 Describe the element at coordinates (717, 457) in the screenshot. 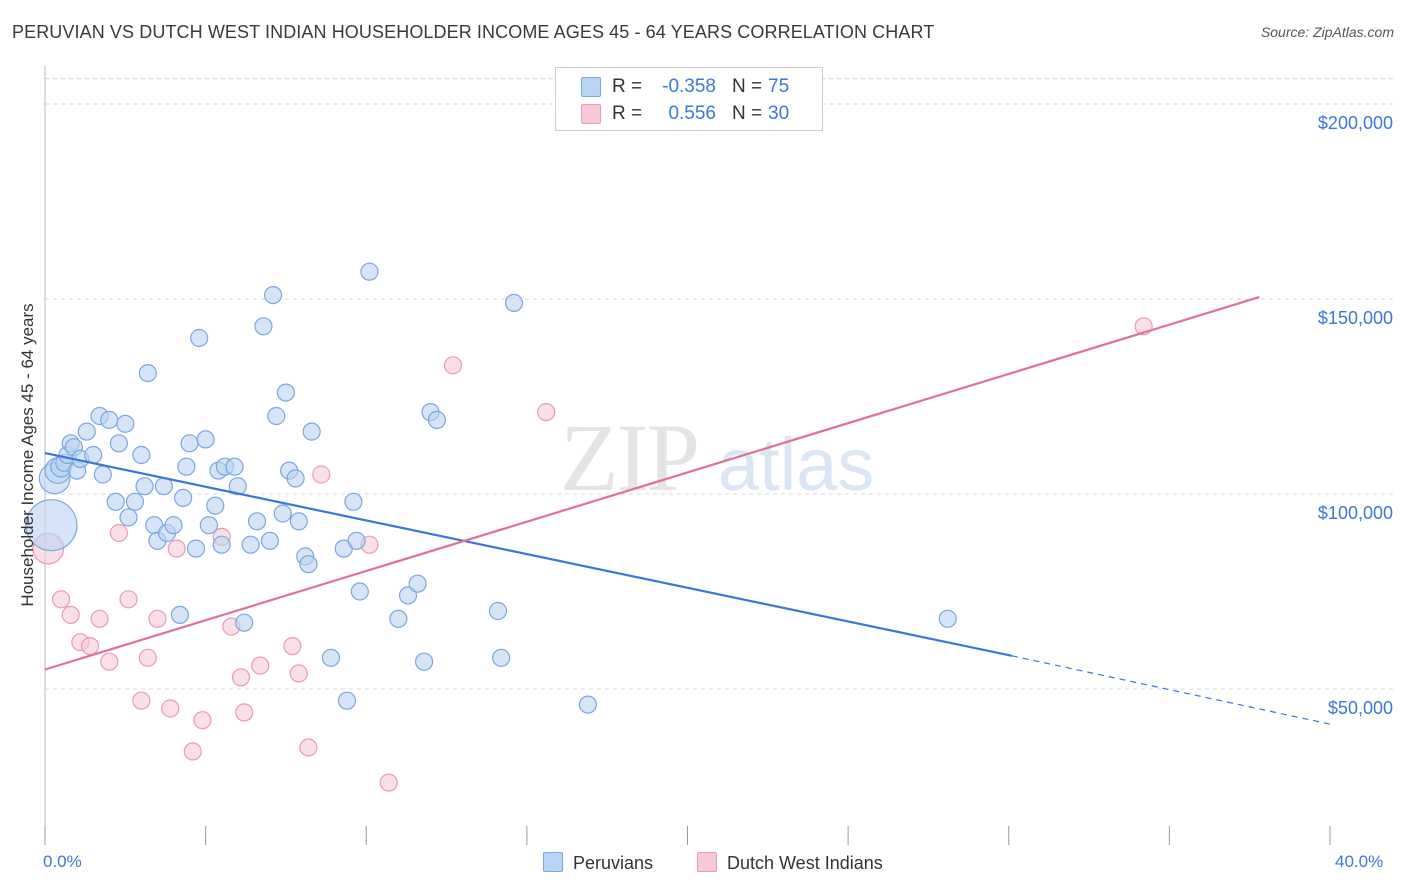

I see `watermark: ZIP atlas` at that location.